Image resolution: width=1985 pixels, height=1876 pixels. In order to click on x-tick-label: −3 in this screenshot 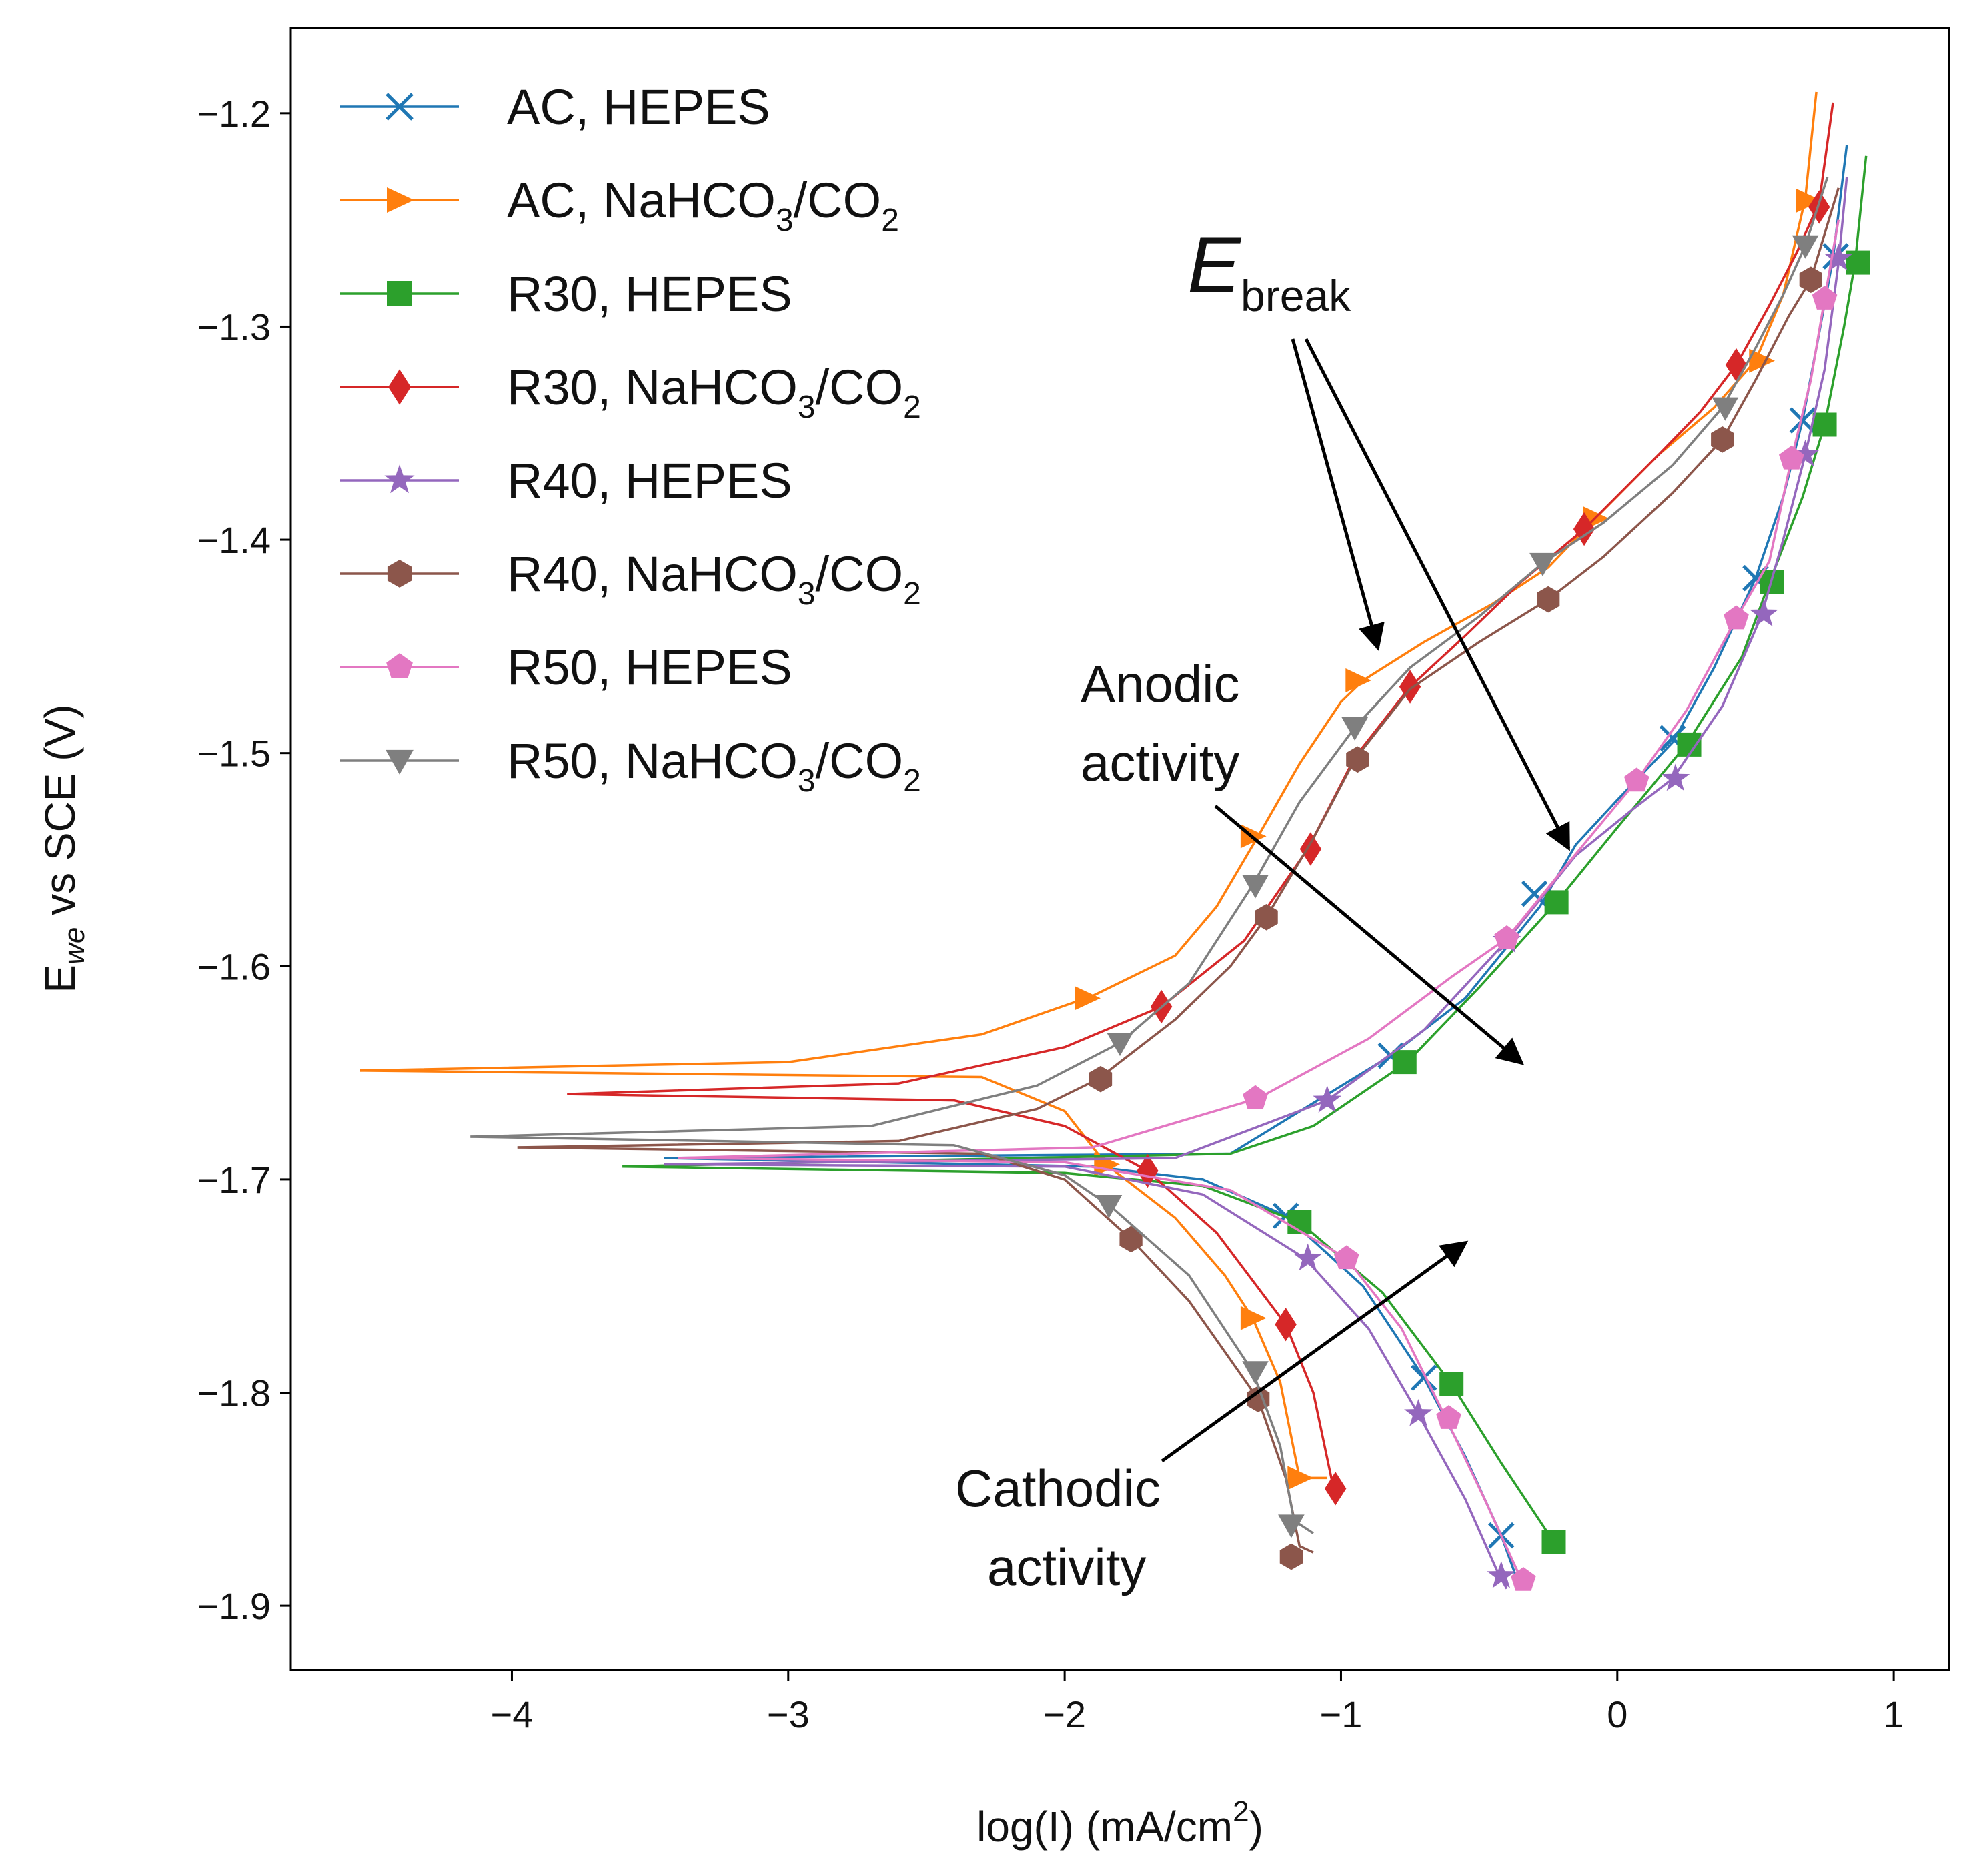, I will do `click(789, 1714)`.